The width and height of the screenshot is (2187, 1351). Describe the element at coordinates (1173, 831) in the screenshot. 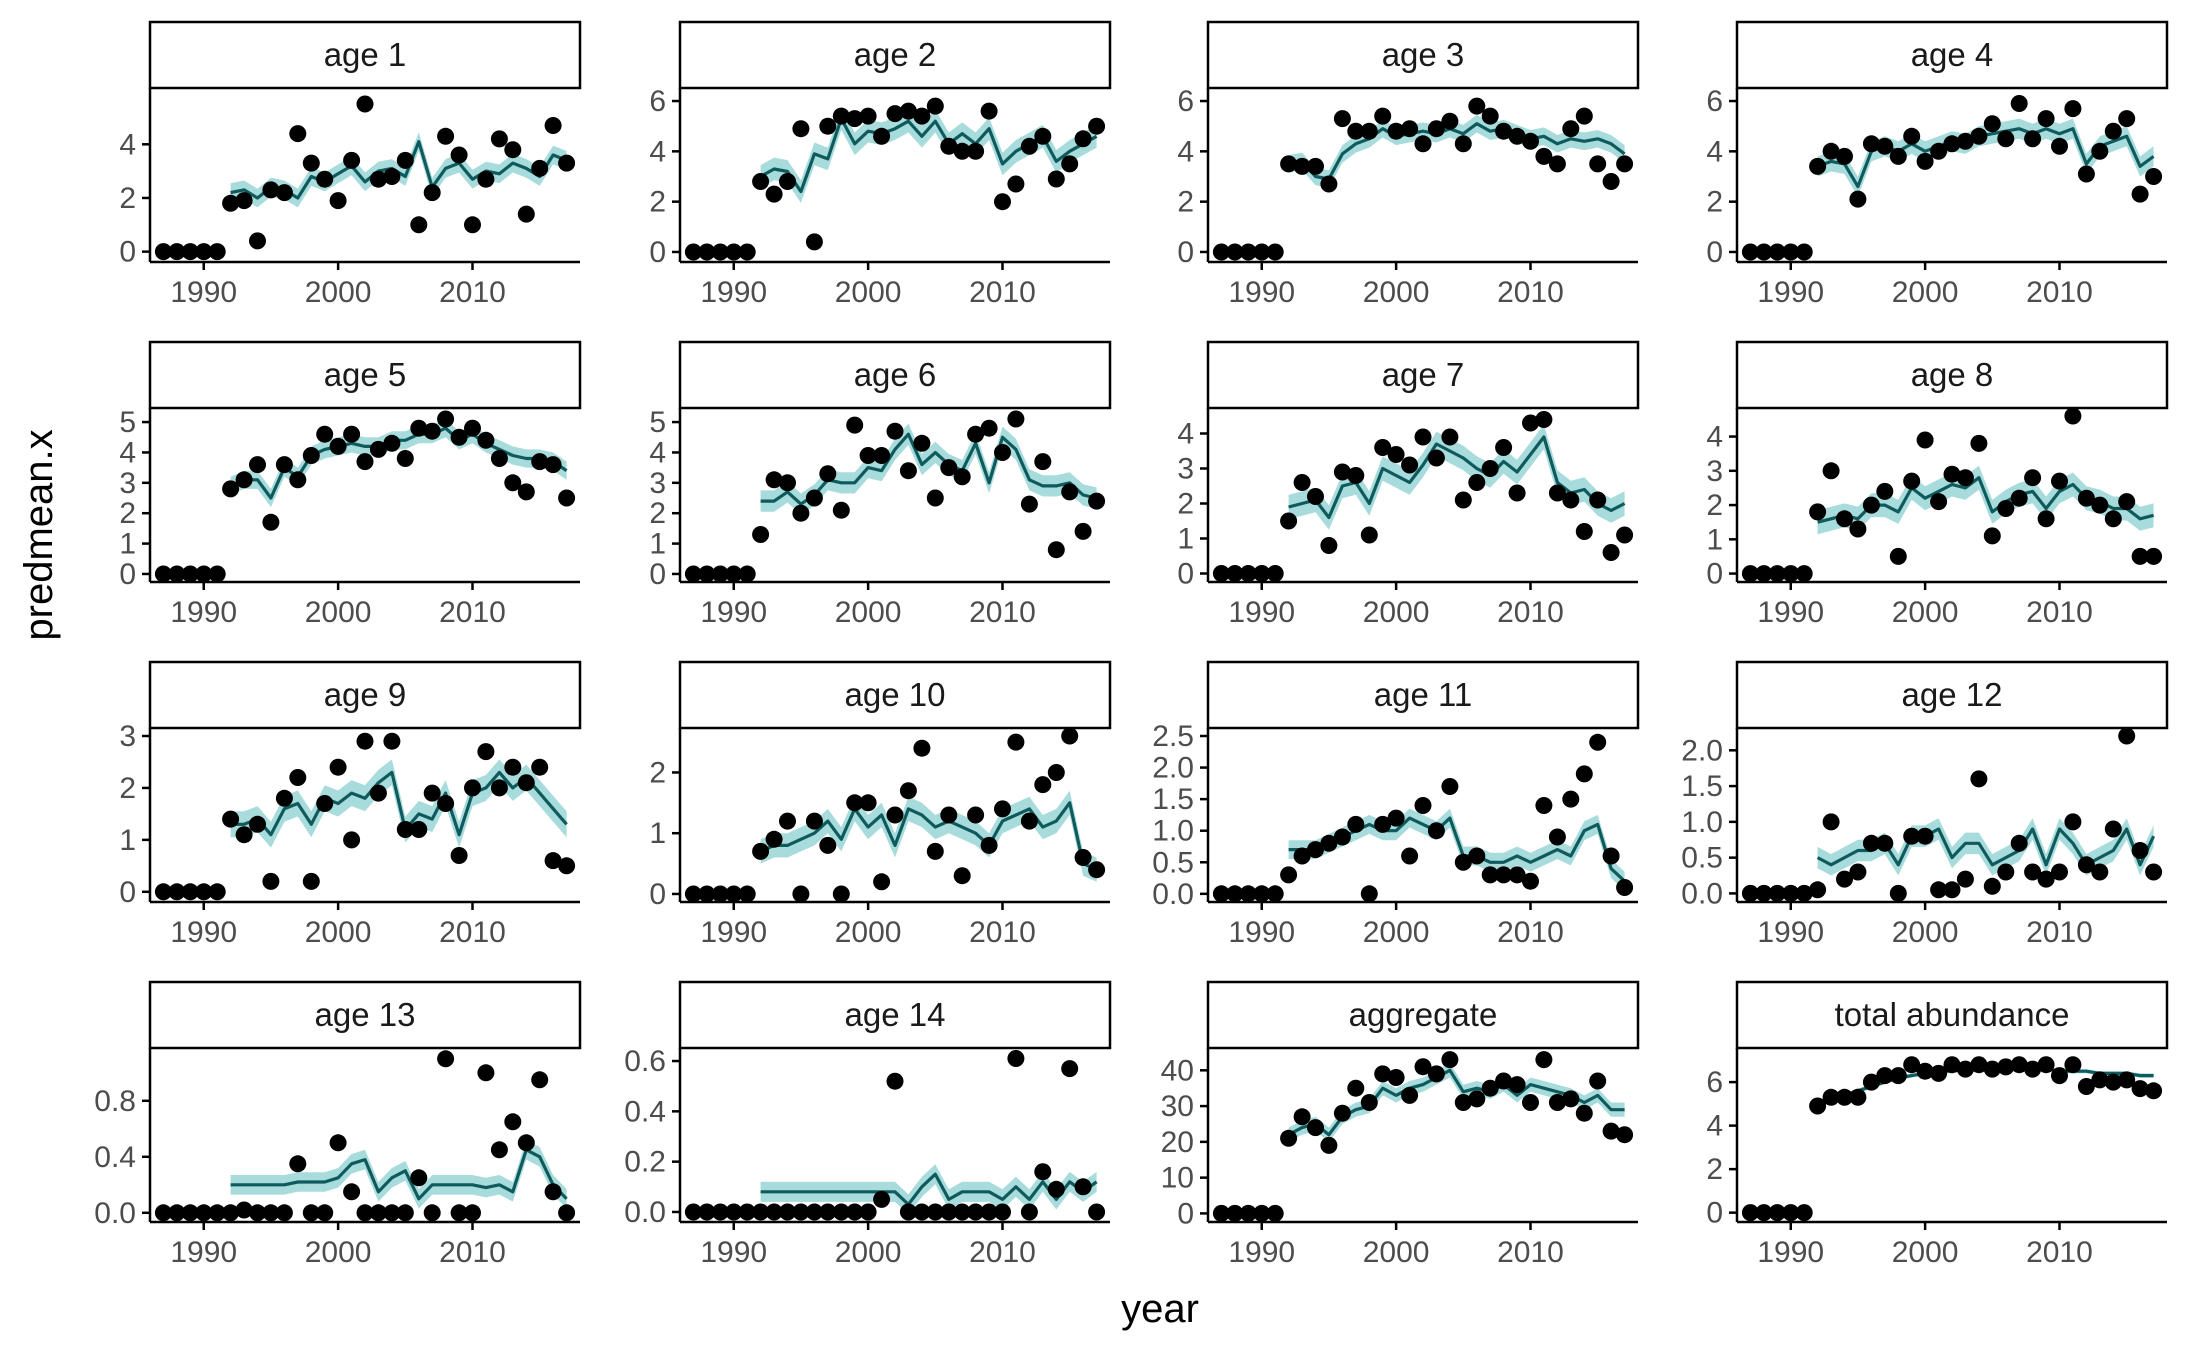

I see `y-tick-label: 1.0` at that location.